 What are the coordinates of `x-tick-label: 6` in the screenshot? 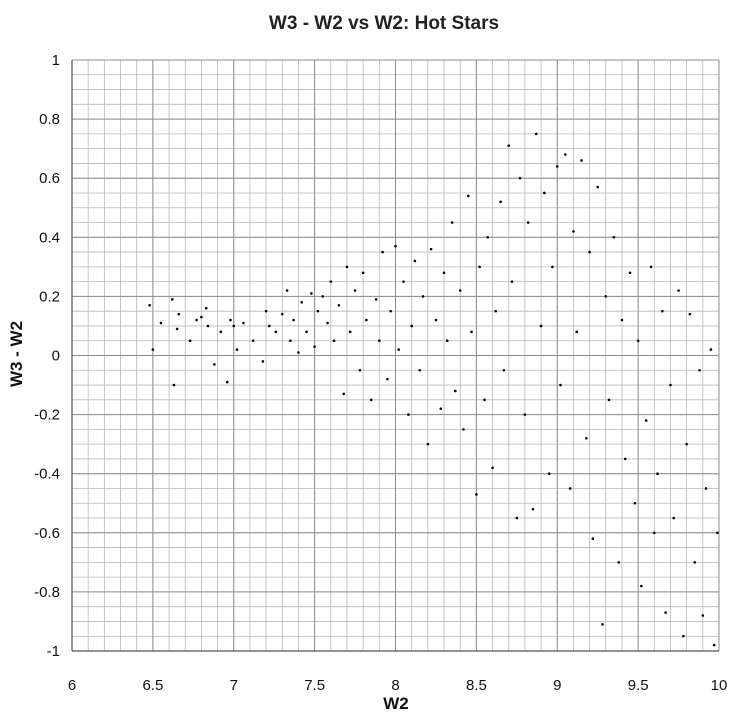 It's located at (72, 685).